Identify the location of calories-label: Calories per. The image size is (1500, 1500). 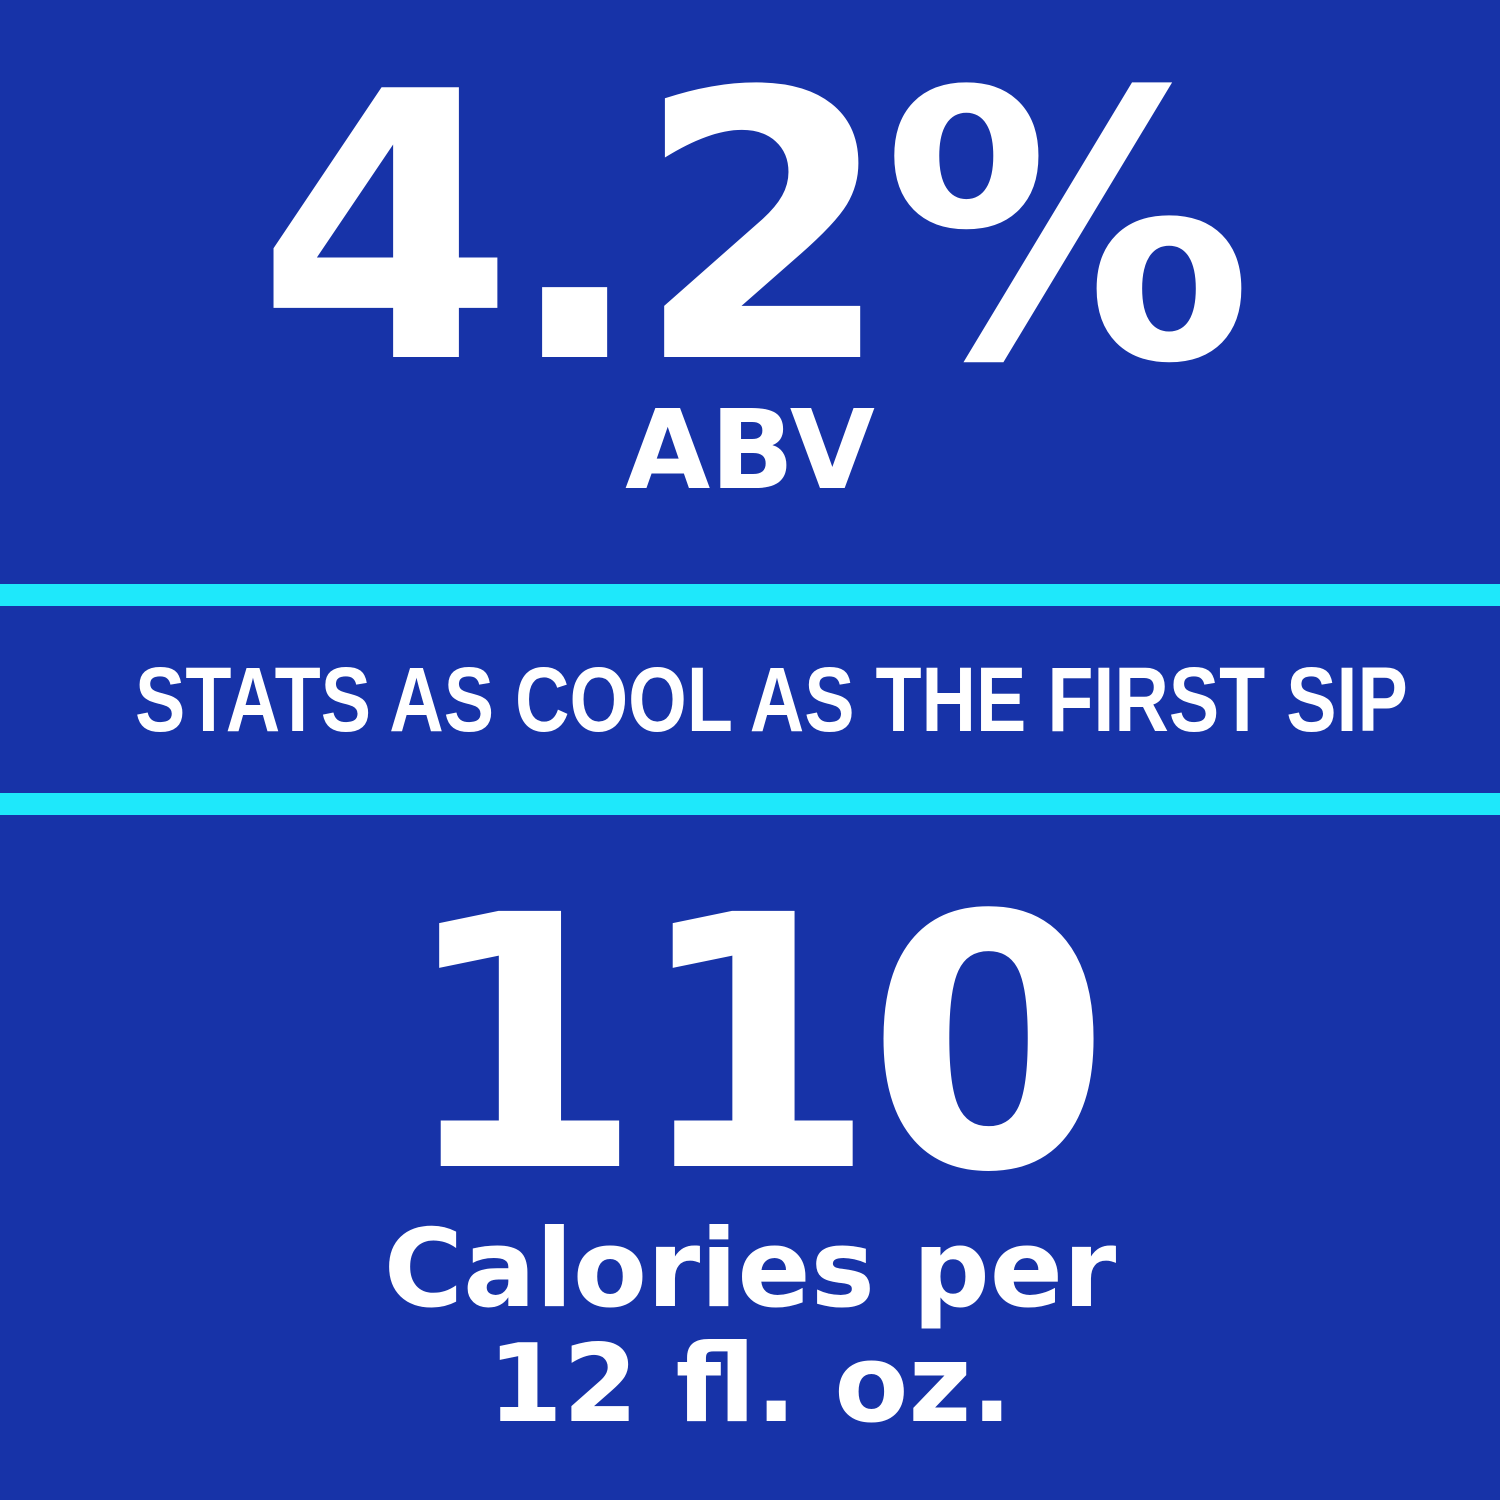
(750, 1269).